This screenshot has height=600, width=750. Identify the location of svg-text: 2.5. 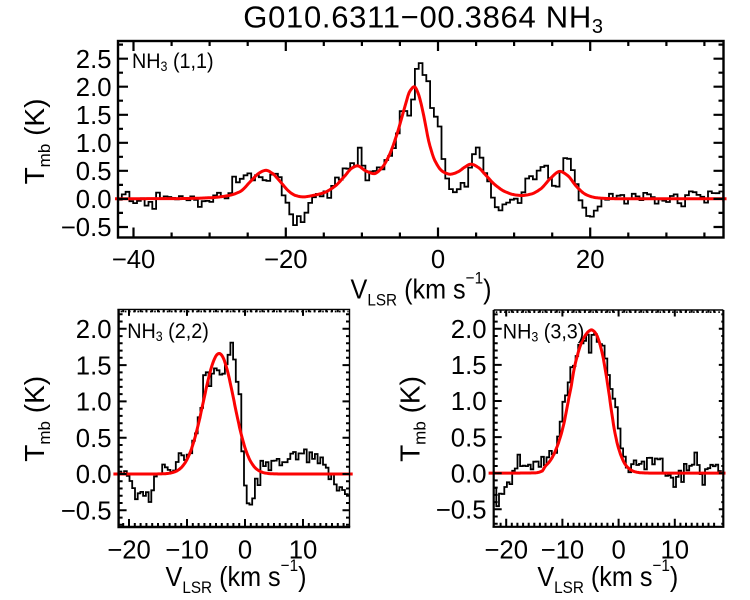
(94, 60).